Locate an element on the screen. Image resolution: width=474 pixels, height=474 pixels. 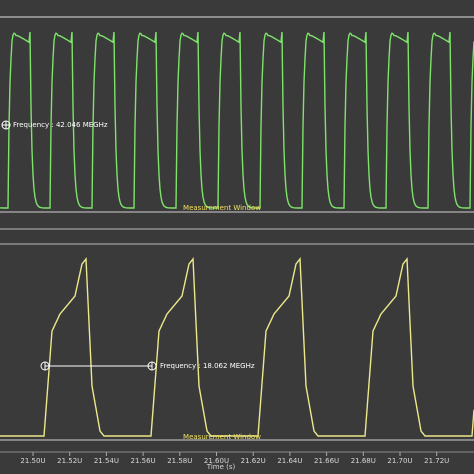
x-tick-label: 21.64U is located at coordinates (289, 461).